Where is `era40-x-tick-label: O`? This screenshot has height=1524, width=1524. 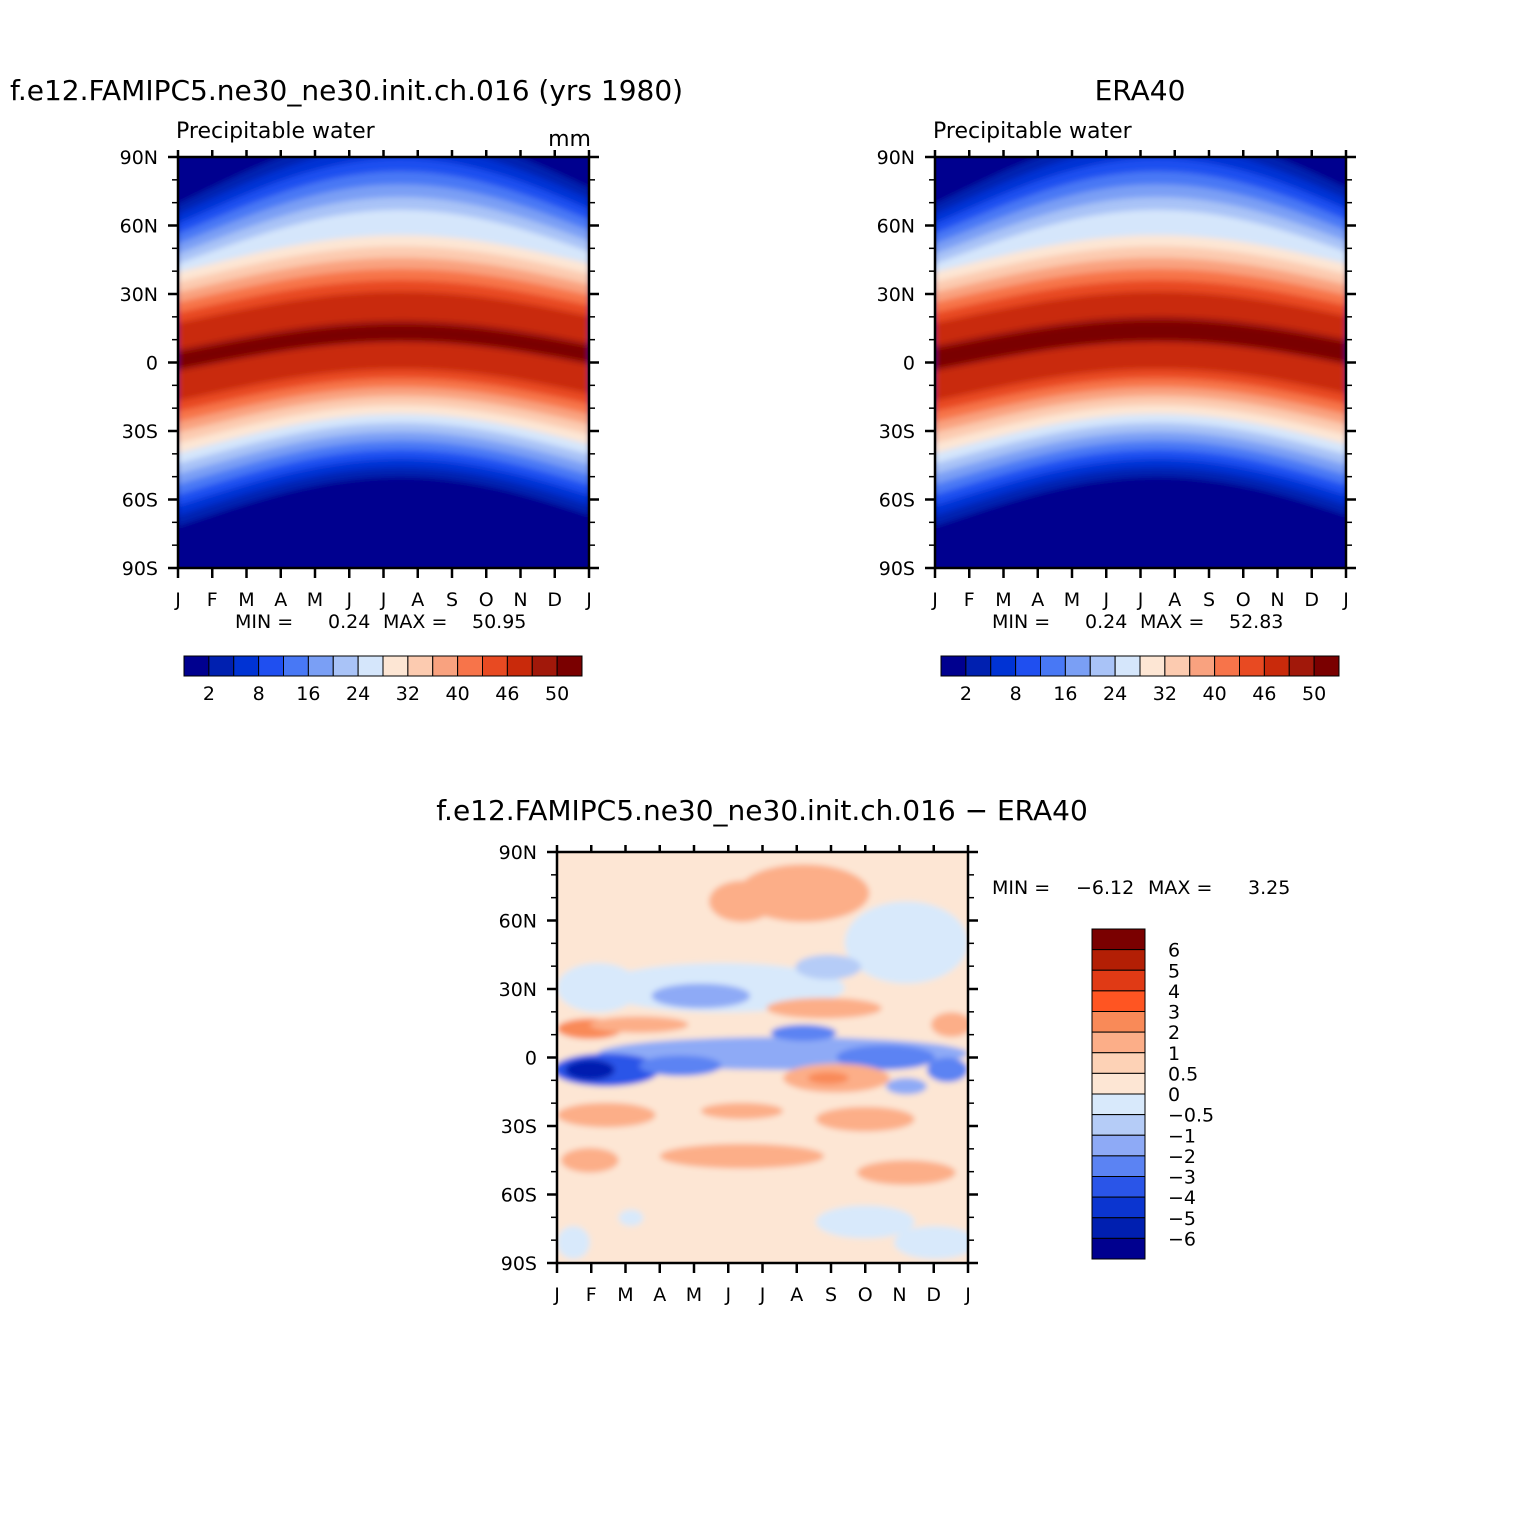 era40-x-tick-label: O is located at coordinates (1243, 600).